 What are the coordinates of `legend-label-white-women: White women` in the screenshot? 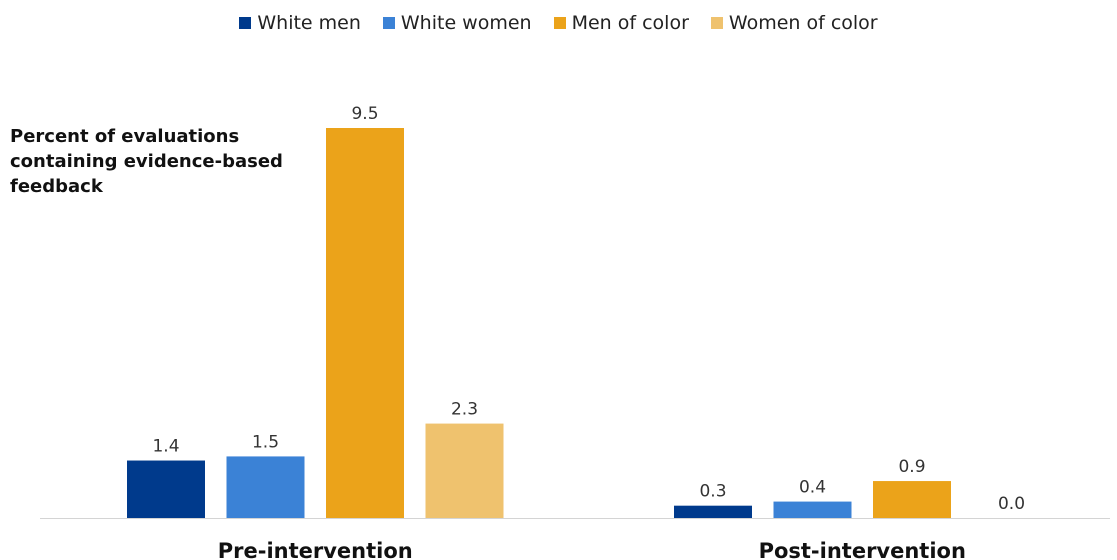 It's located at (466, 23).